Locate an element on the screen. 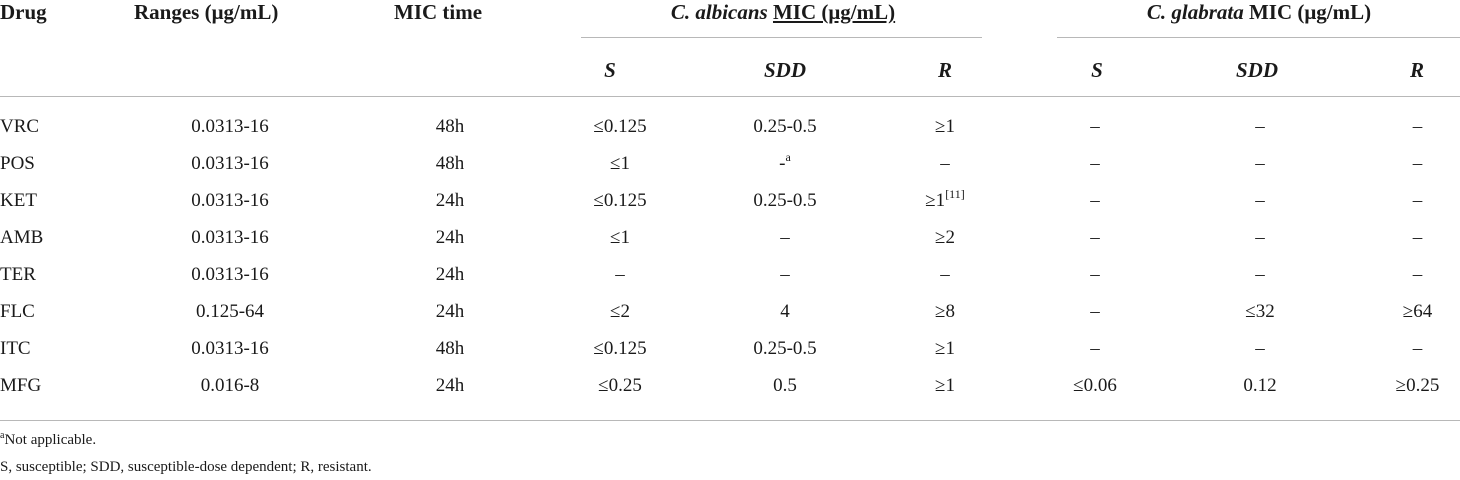 Image resolution: width=1460 pixels, height=480 pixels. table-row: VRC 0.0313-16 48h ≤0.125 0.25-0.5 ≥1 – – – is located at coordinates (730, 126).